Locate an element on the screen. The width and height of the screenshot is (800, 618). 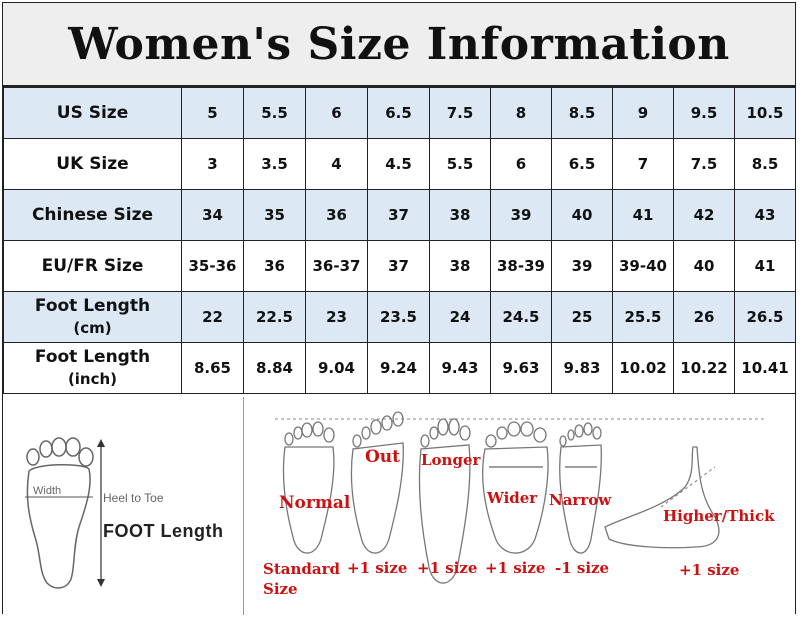
table-cell: 35 is located at coordinates (274, 215).